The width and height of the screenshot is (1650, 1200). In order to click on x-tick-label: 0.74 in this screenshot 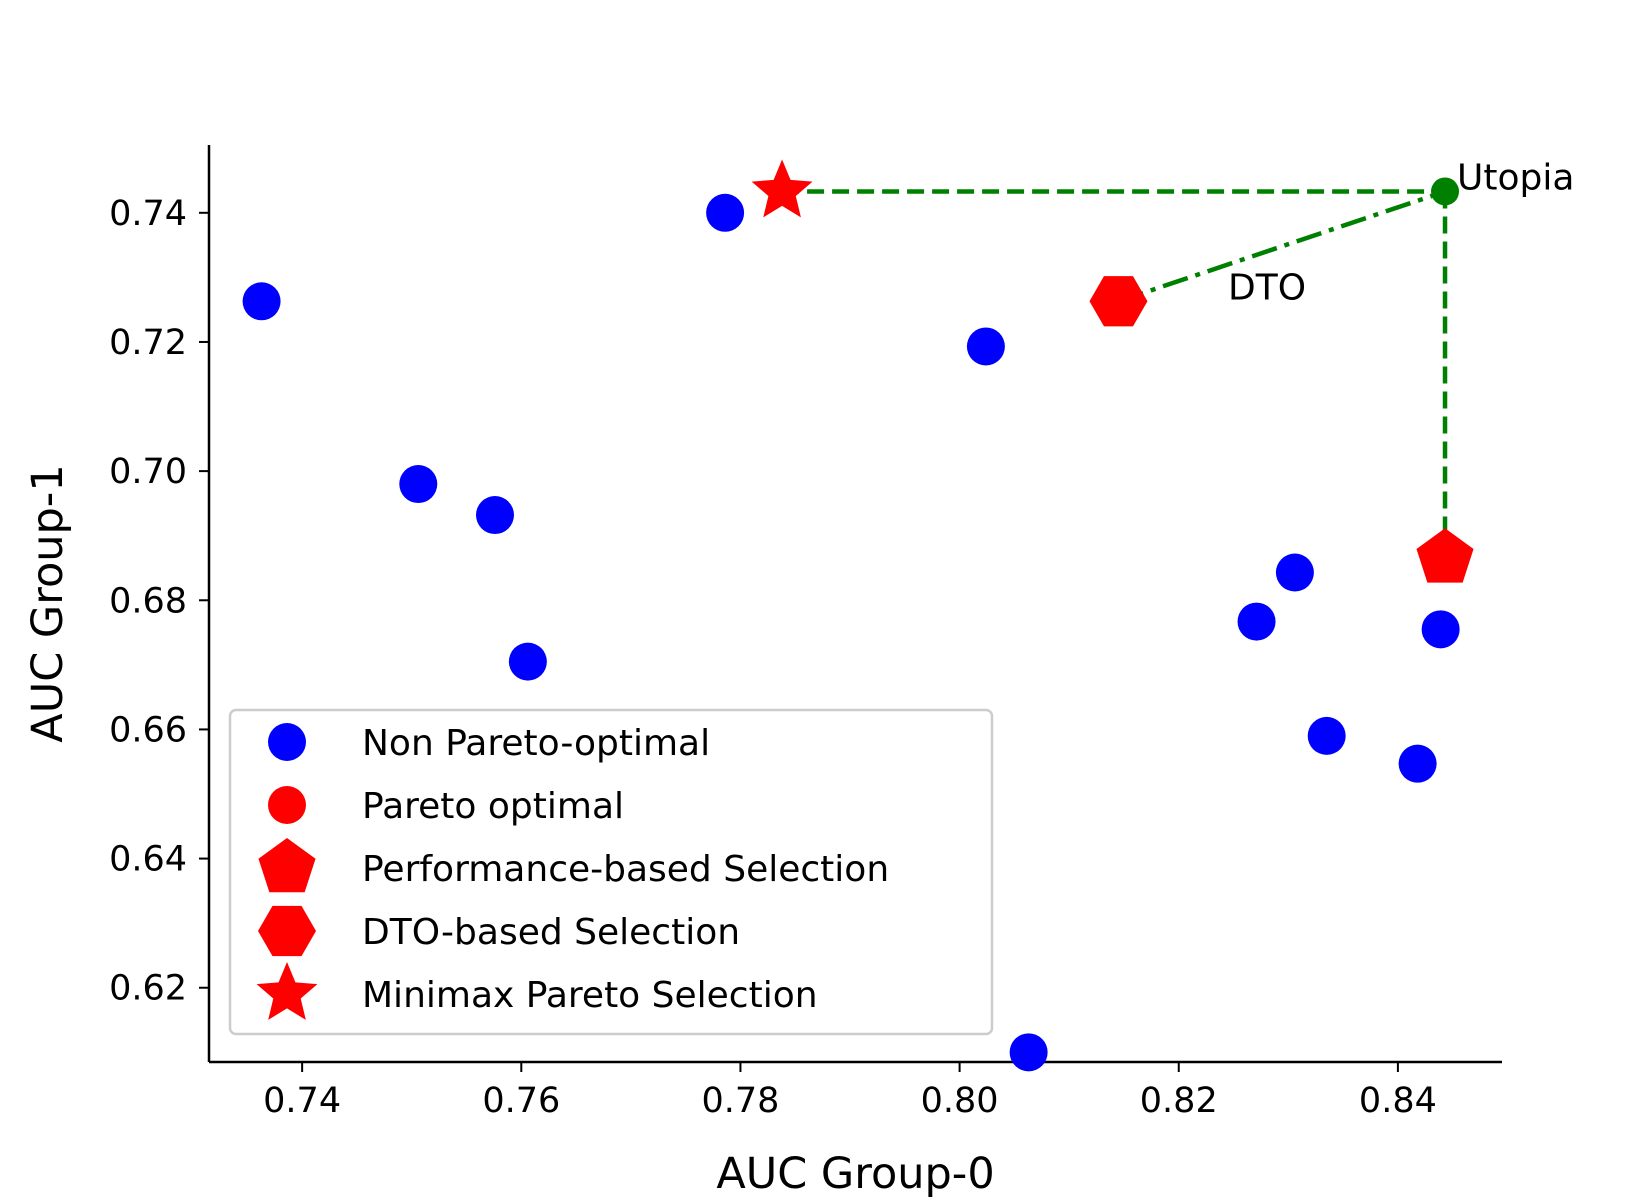, I will do `click(302, 1101)`.